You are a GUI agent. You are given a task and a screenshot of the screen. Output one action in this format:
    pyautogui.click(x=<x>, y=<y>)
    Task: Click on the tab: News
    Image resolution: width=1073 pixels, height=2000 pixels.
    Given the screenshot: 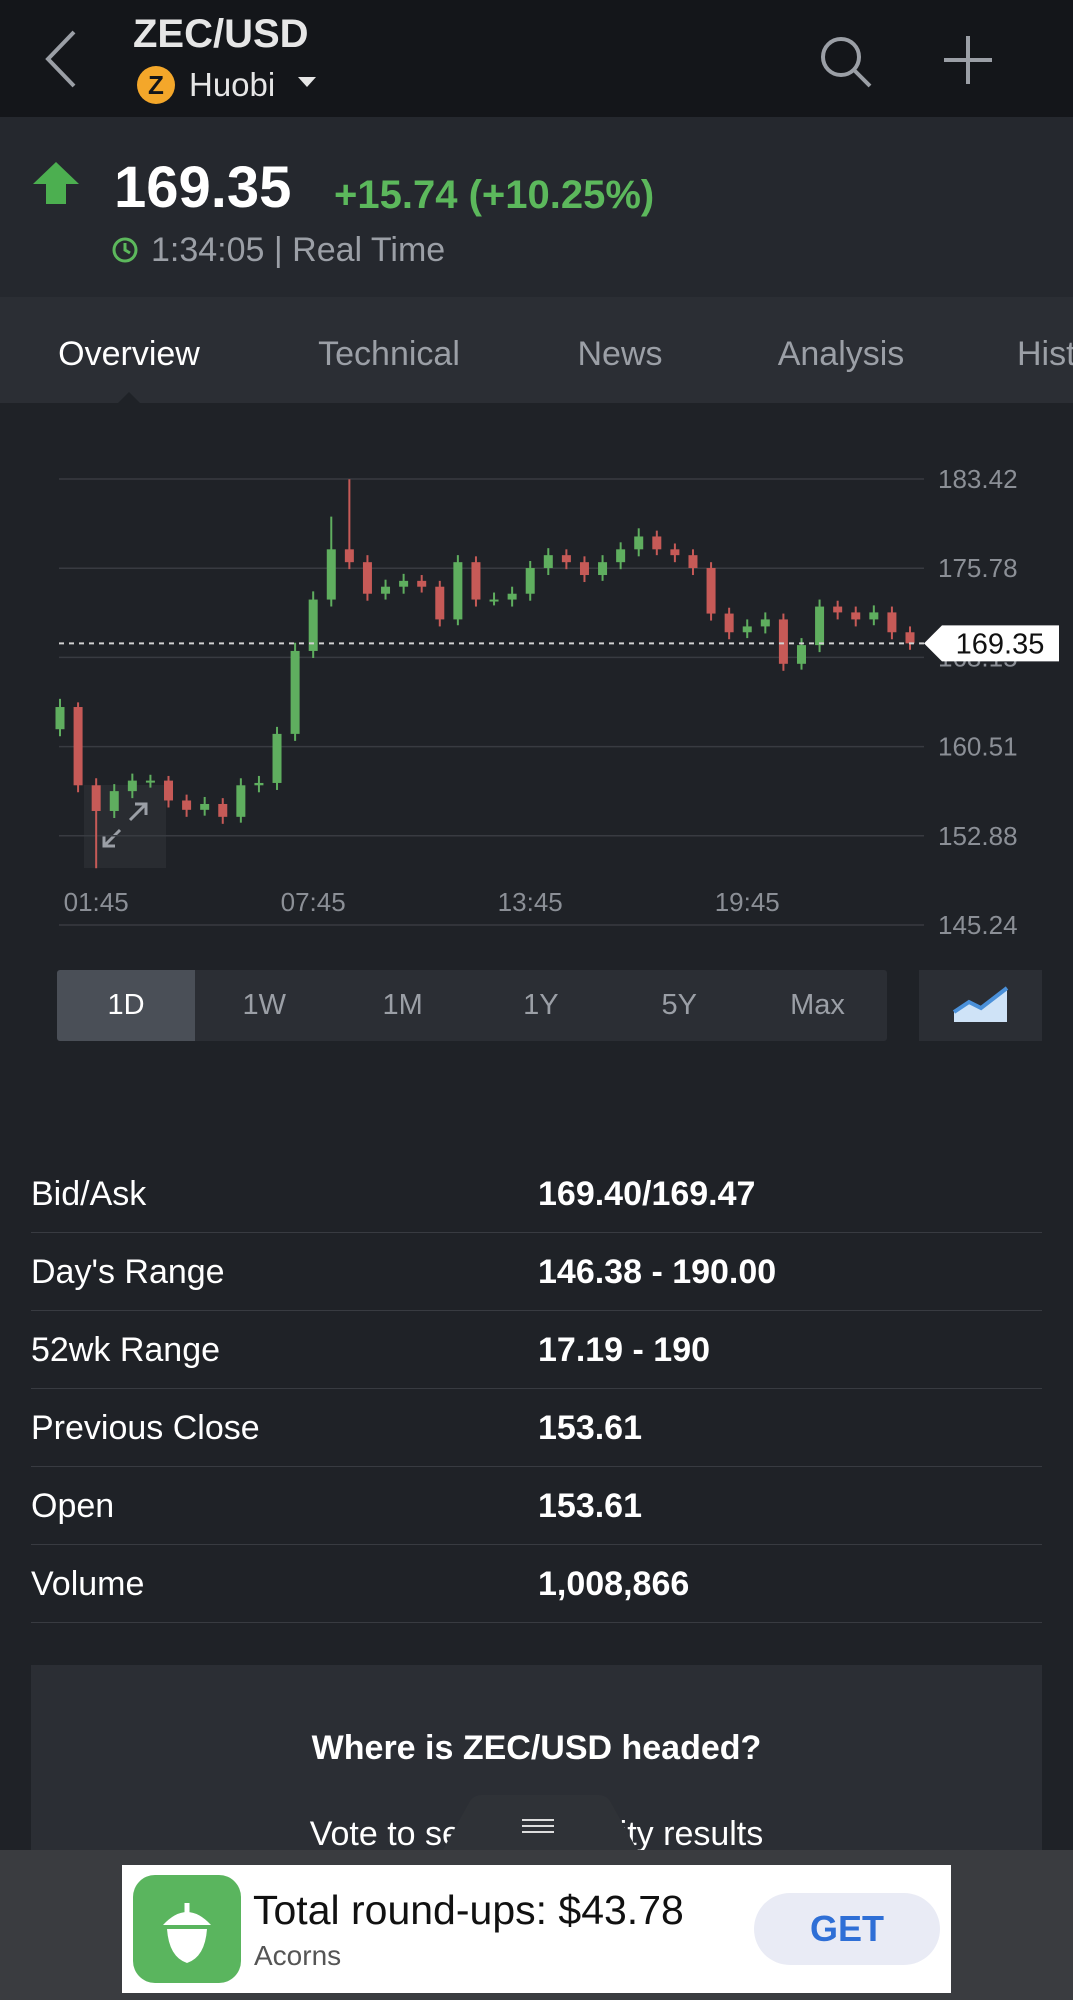 What is the action you would take?
    pyautogui.click(x=620, y=354)
    